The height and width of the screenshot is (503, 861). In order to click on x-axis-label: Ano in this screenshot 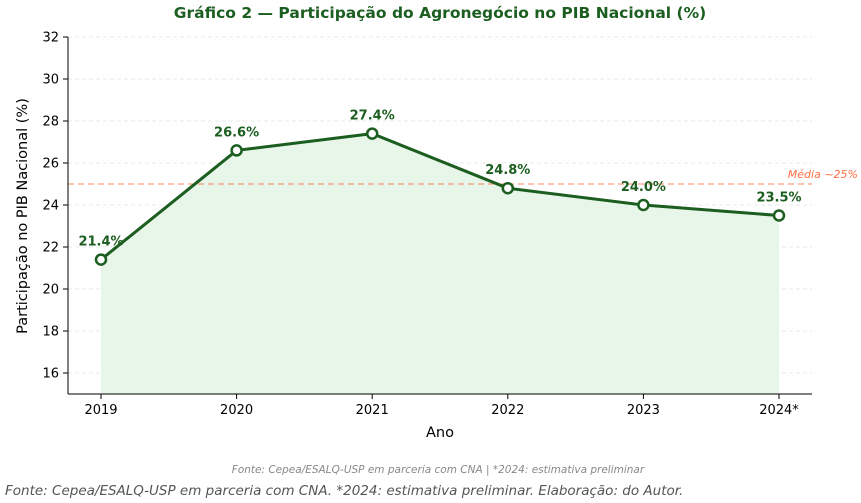, I will do `click(440, 433)`.